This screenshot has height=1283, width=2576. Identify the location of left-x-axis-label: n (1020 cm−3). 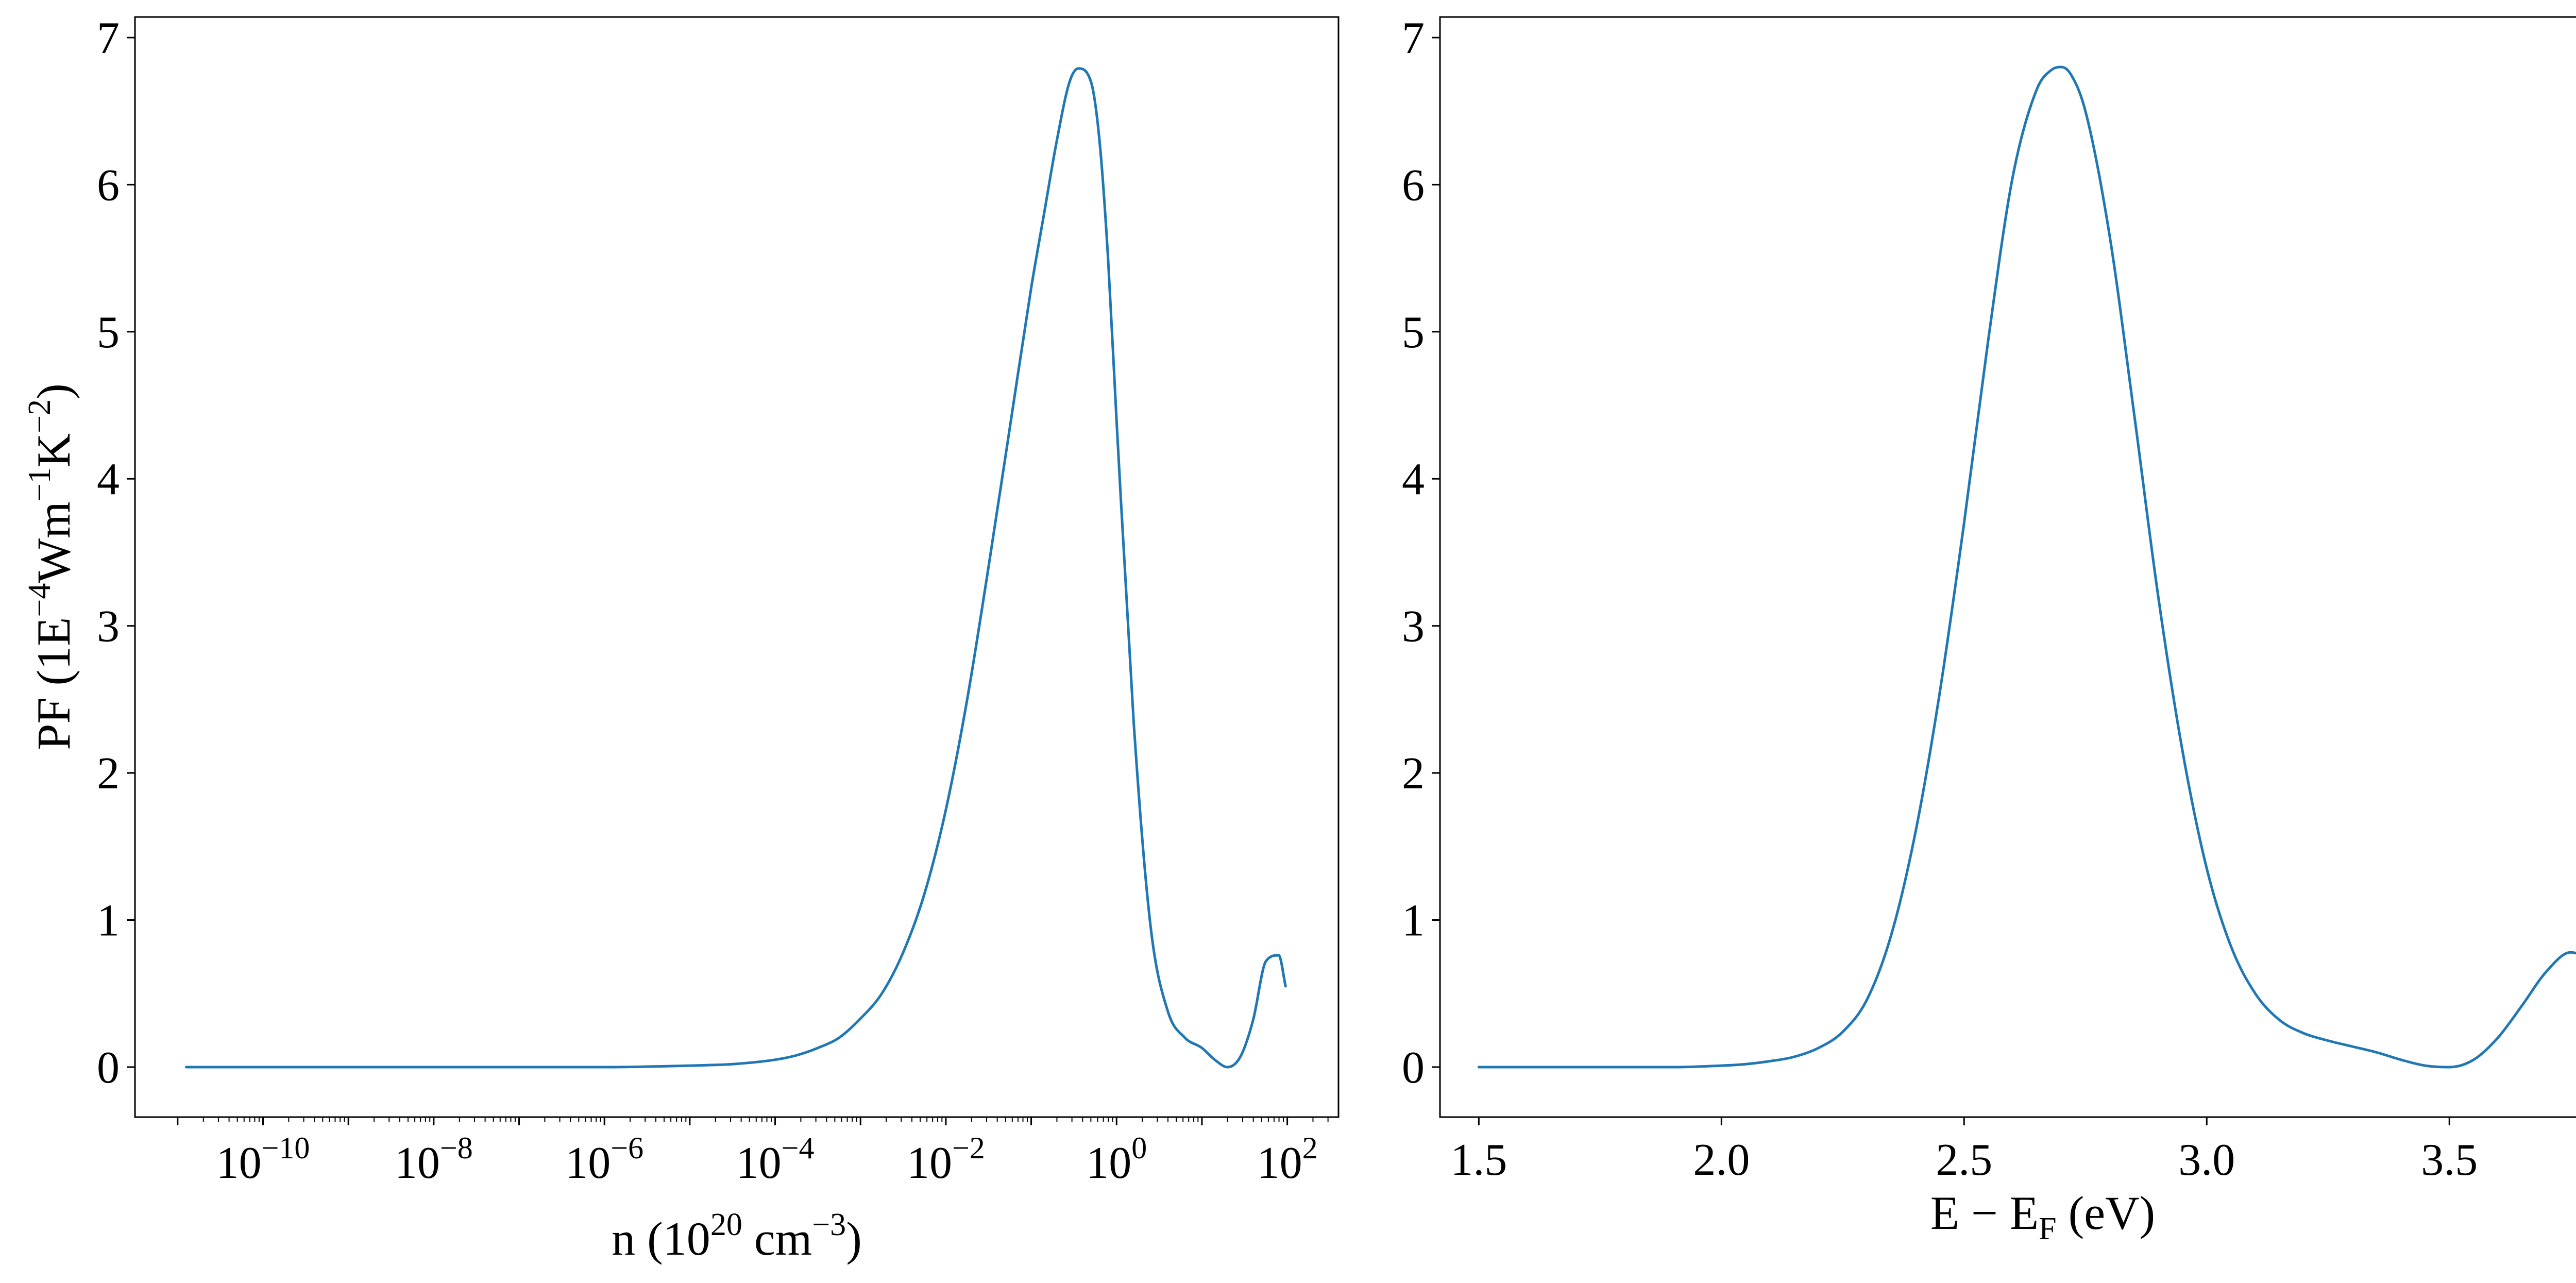
(737, 1236).